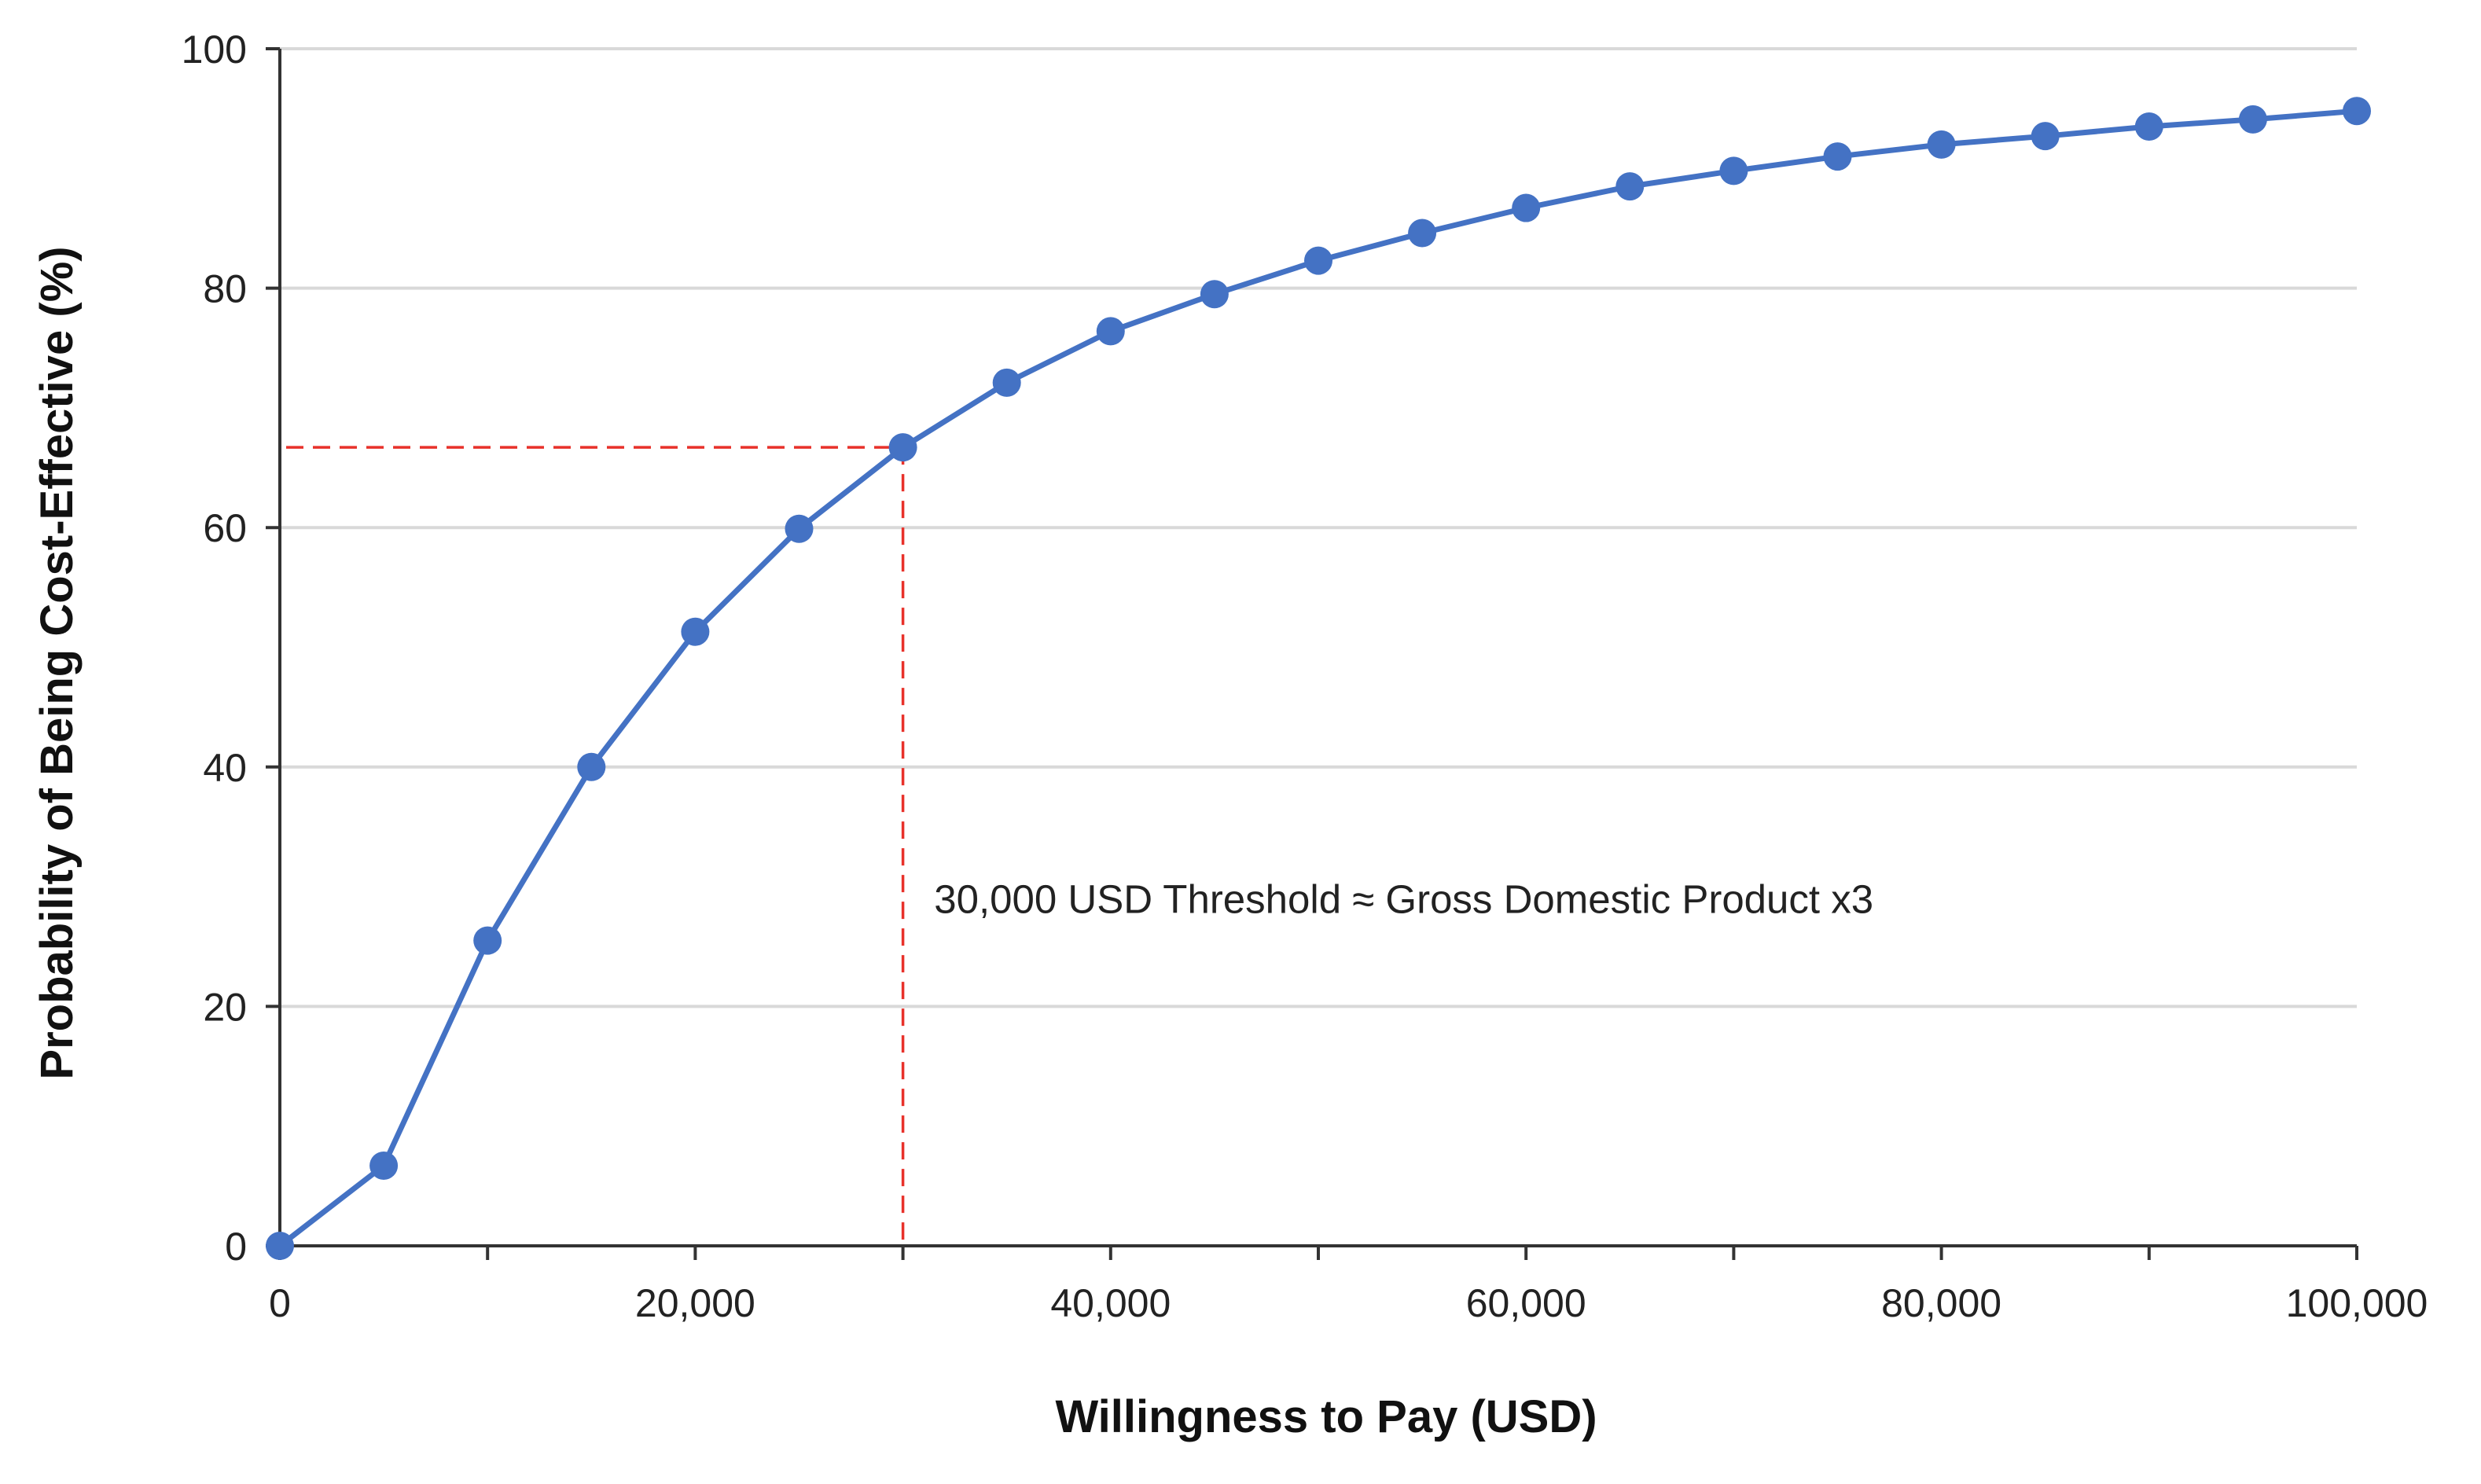  What do you see at coordinates (1941, 1303) in the screenshot?
I see `x-tick-label: 80,000` at bounding box center [1941, 1303].